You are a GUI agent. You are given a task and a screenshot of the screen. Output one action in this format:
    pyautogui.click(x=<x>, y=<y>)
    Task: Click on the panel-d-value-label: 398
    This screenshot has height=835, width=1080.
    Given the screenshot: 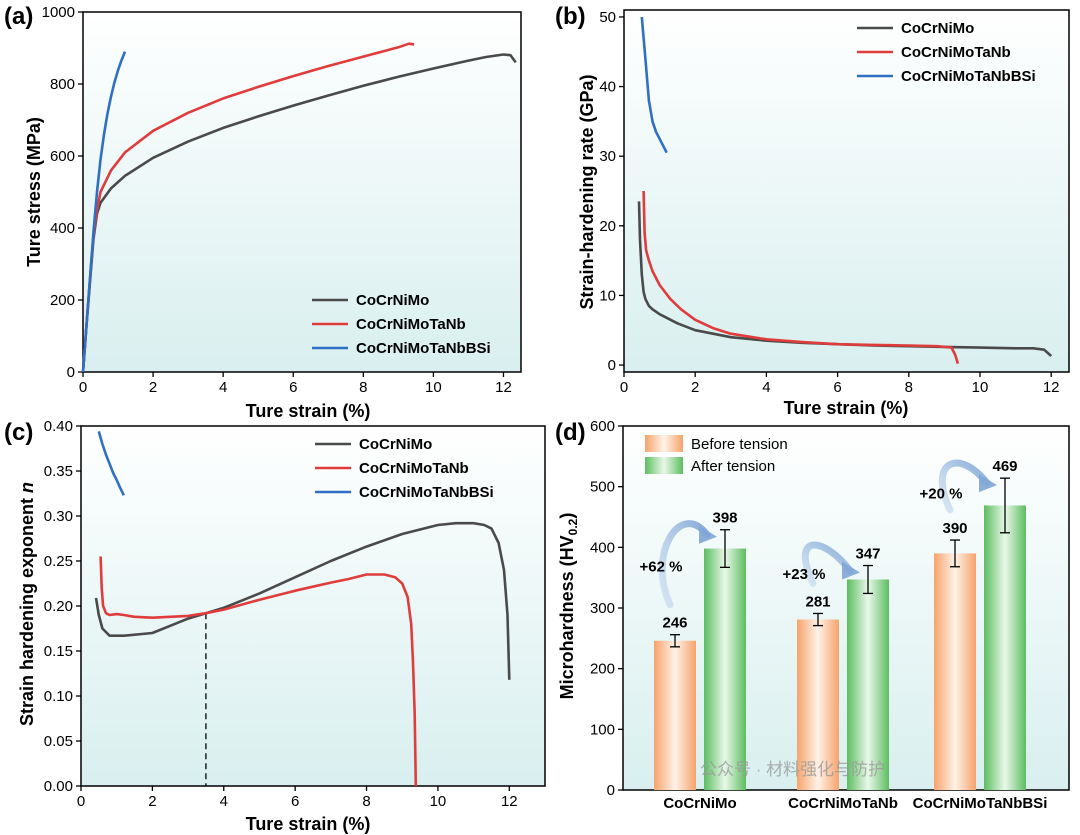 What is the action you would take?
    pyautogui.click(x=724, y=518)
    